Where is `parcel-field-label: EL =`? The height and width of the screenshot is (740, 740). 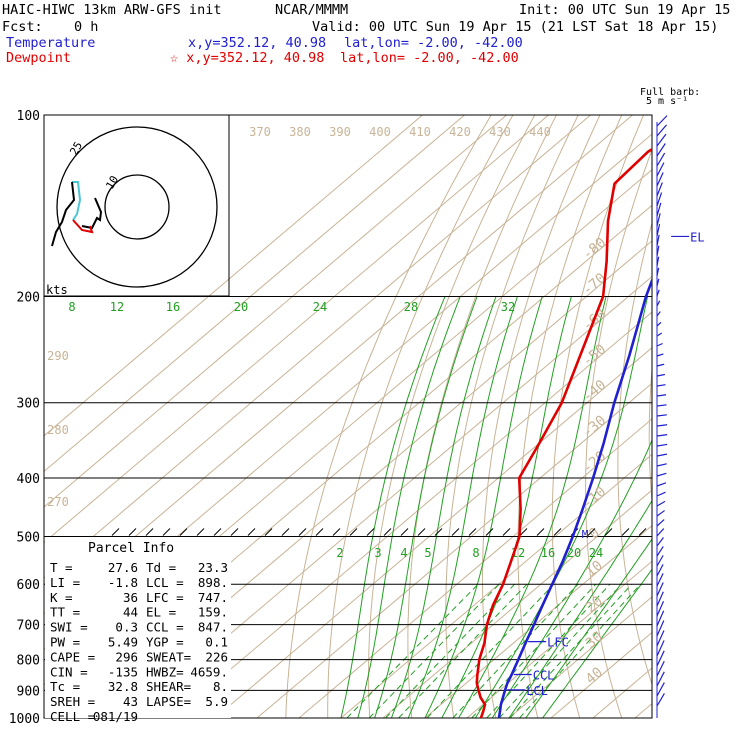 parcel-field-label: EL = is located at coordinates (161, 612).